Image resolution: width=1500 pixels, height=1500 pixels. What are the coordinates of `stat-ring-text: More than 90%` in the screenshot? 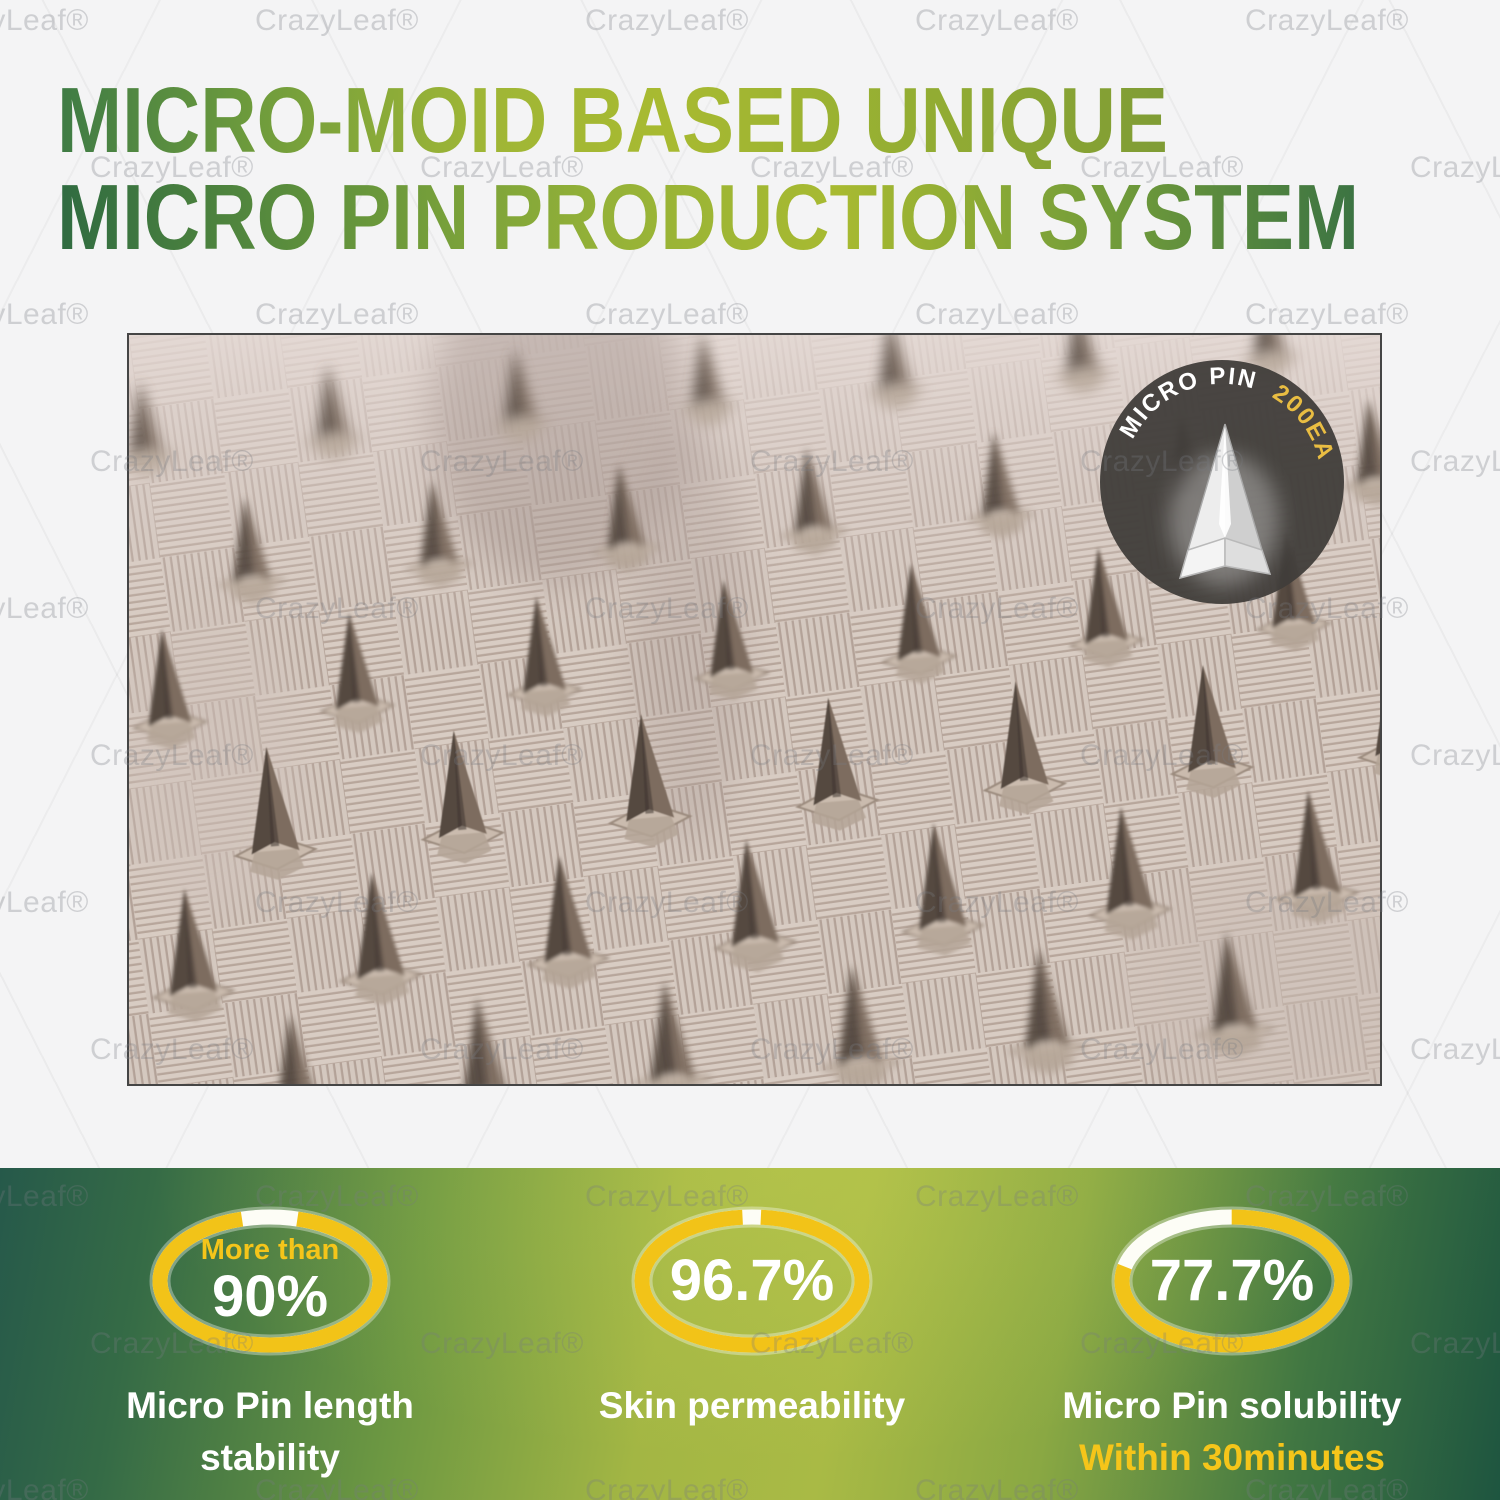 It's located at (270, 1281).